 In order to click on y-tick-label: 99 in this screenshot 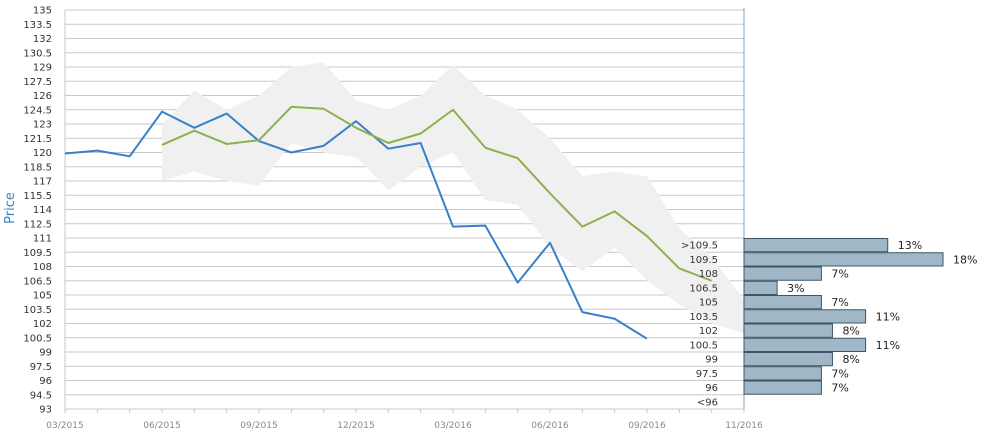, I will do `click(45, 353)`.